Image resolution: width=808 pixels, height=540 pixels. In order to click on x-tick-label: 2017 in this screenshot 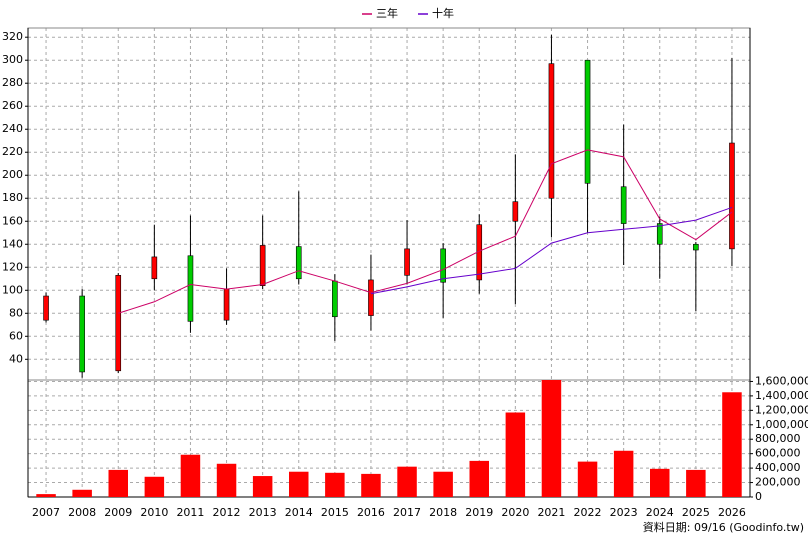, I will do `click(407, 512)`.